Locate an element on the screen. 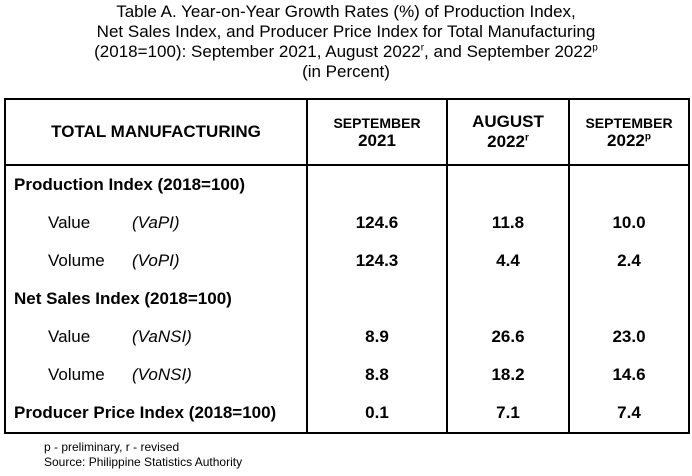  header-col2-year-wrap: 2022r is located at coordinates (508, 142).